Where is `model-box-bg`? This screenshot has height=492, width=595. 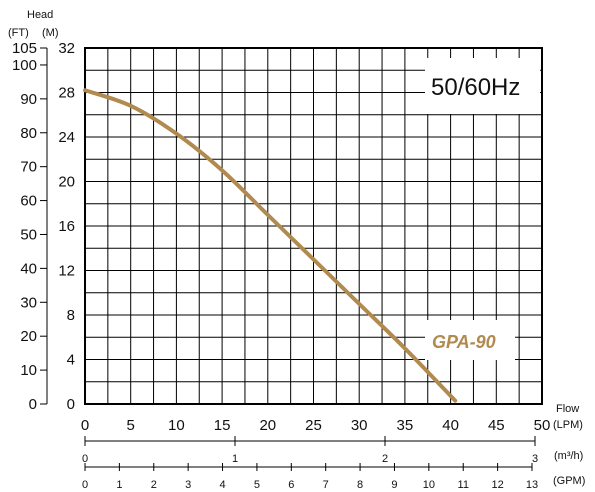 model-box-bg is located at coordinates (470, 340).